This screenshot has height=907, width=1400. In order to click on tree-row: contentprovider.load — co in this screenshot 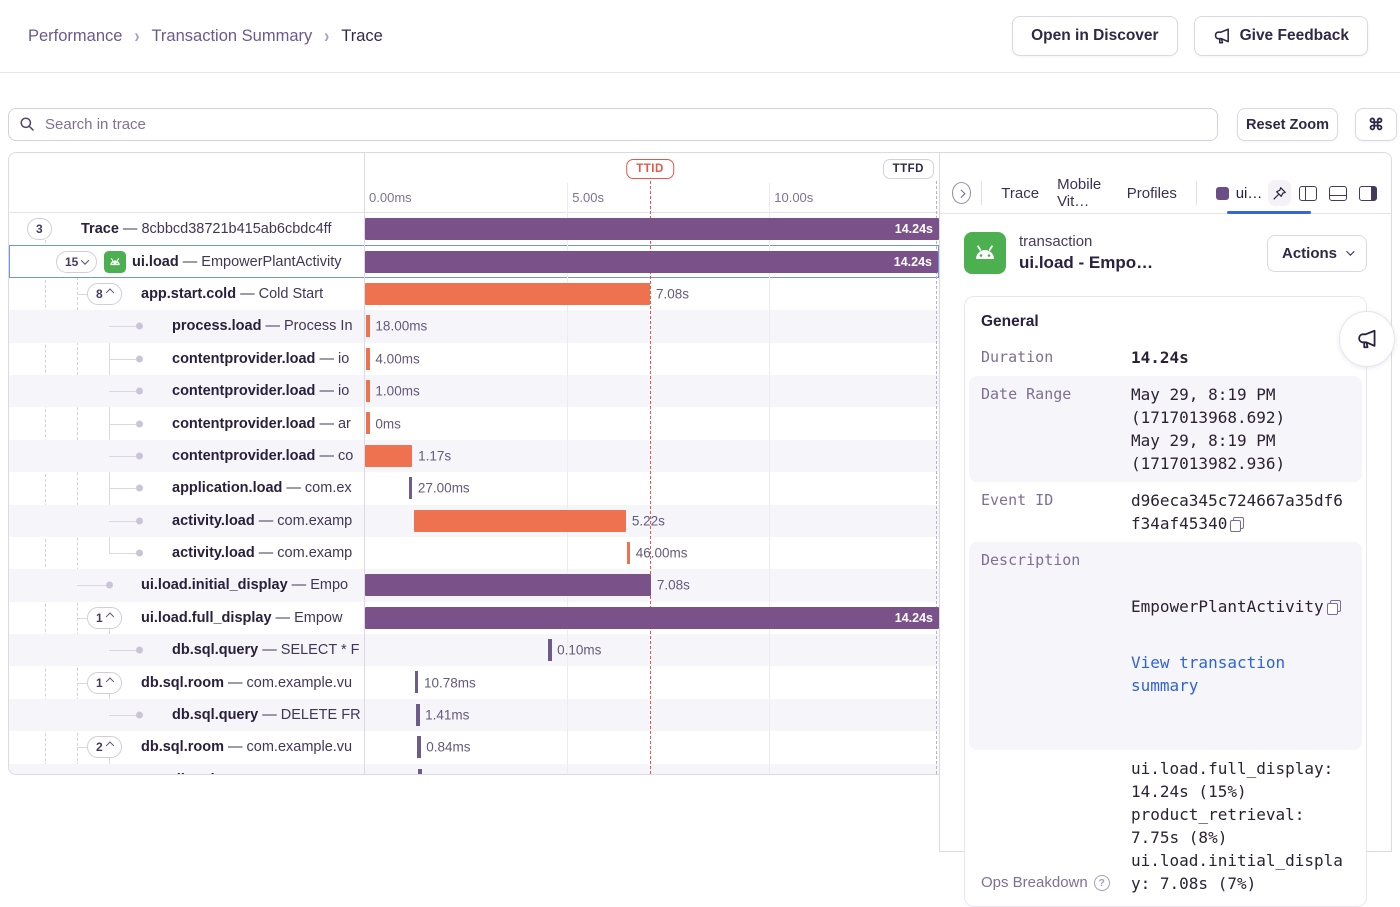, I will do `click(186, 456)`.